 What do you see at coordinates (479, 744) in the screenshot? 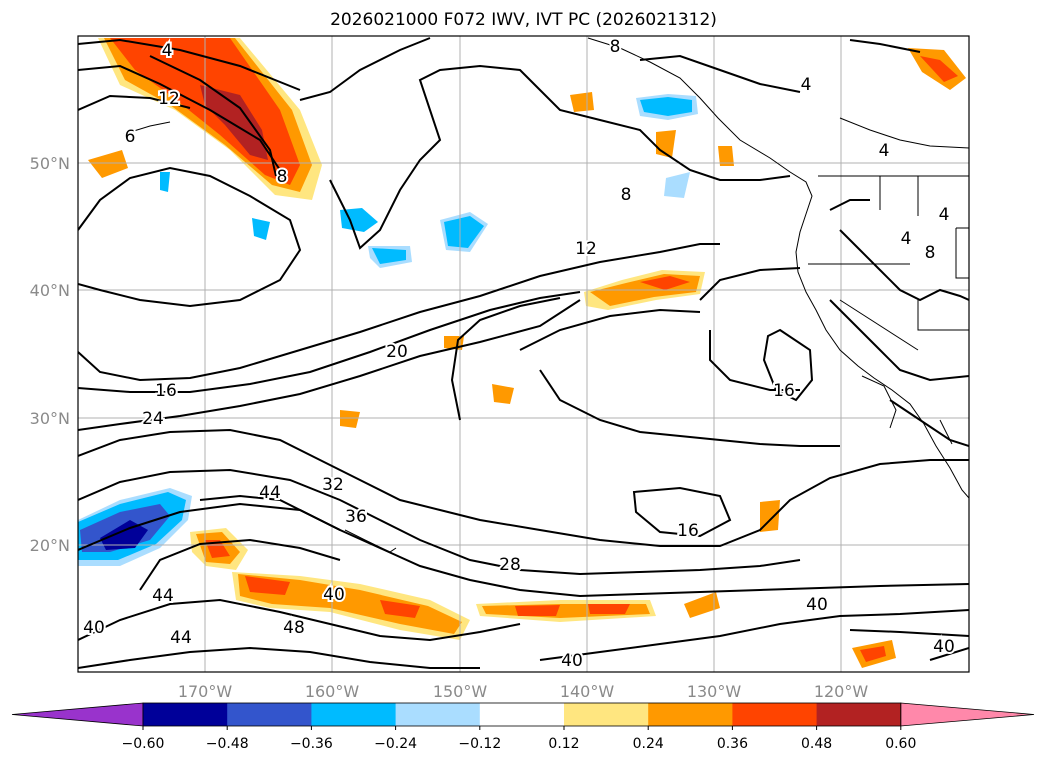
I see `colorbar-tick-label: −0.12` at bounding box center [479, 744].